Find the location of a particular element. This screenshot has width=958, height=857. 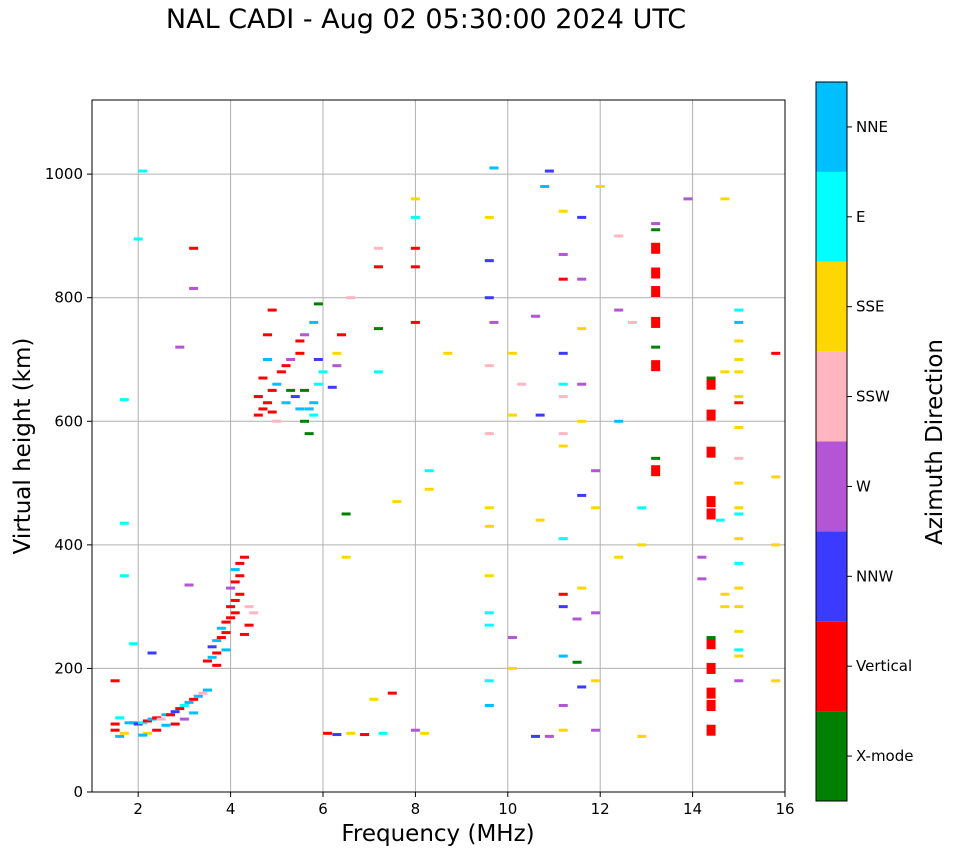

x-tick-label: 14 is located at coordinates (692, 809).